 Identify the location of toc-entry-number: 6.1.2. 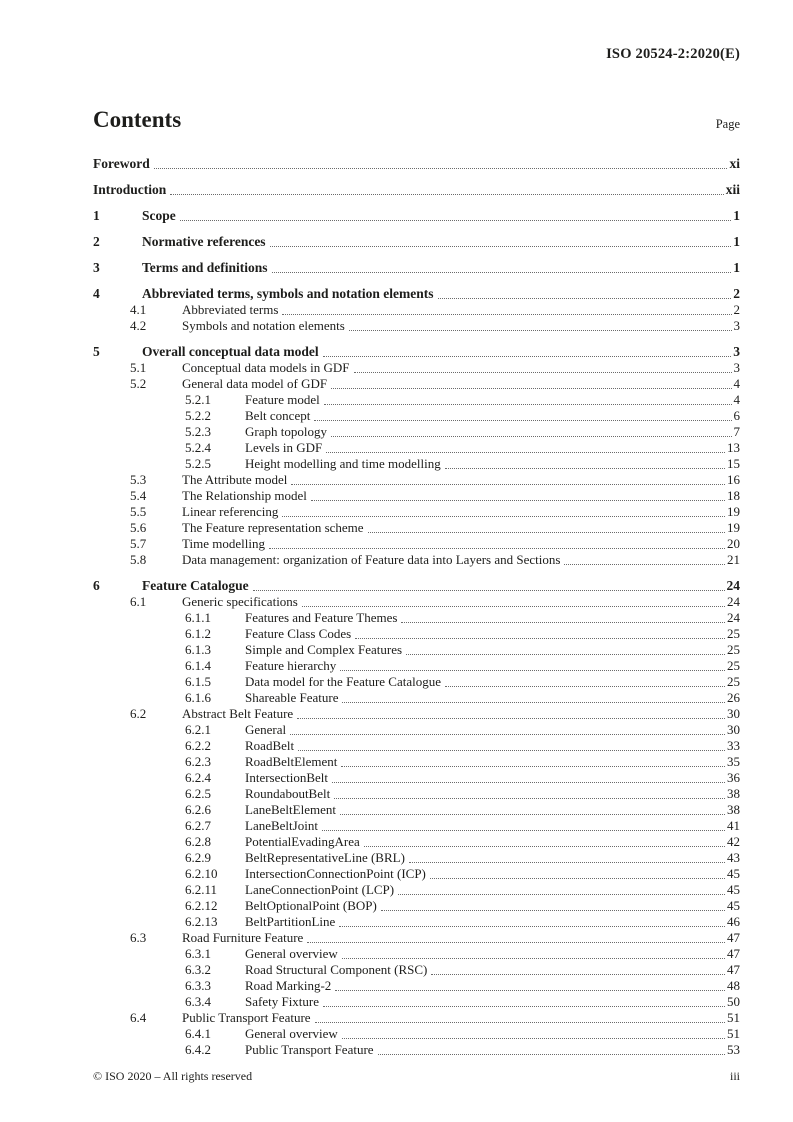
(198, 633).